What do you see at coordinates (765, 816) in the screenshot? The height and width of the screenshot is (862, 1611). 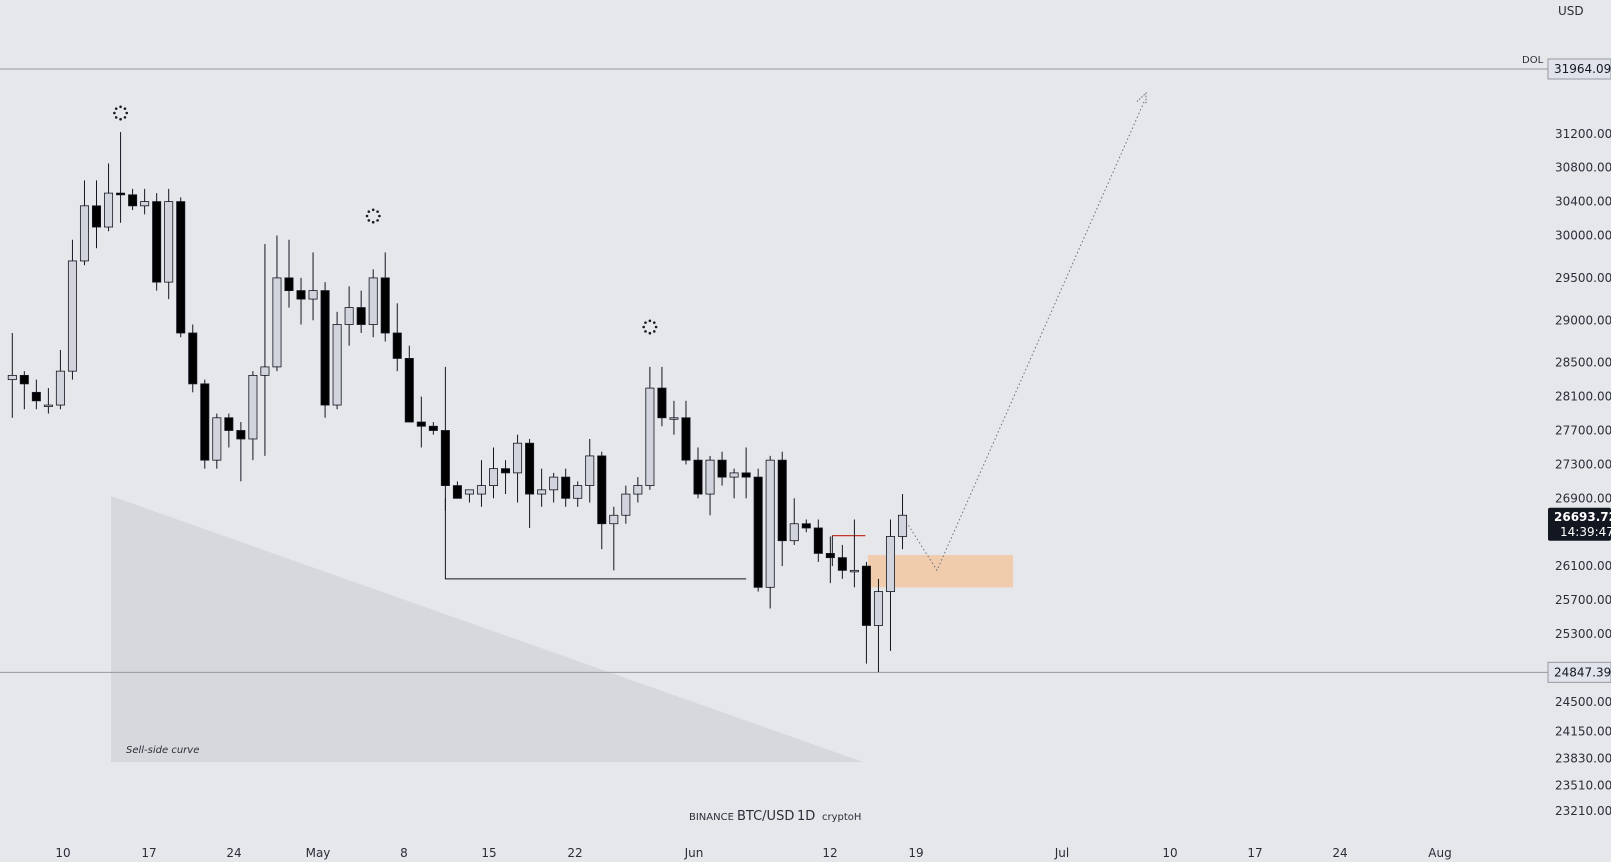 I see `symbol-label: BTC/USD` at bounding box center [765, 816].